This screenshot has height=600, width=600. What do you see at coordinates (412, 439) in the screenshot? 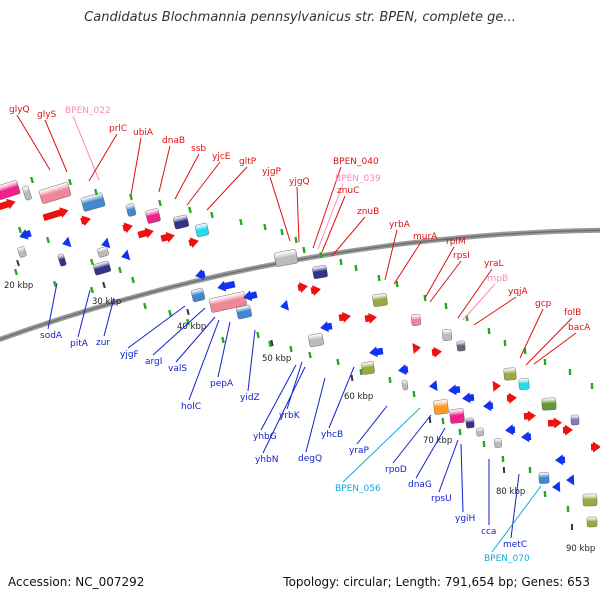
I see `leader-line-rpoD` at bounding box center [412, 439].